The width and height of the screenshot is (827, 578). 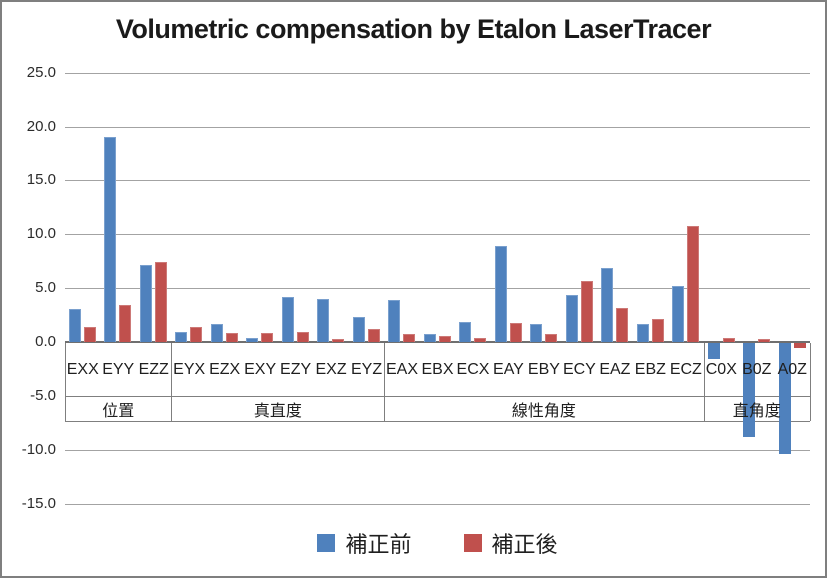 I want to click on bar-補正後-EYZ, so click(x=373, y=335).